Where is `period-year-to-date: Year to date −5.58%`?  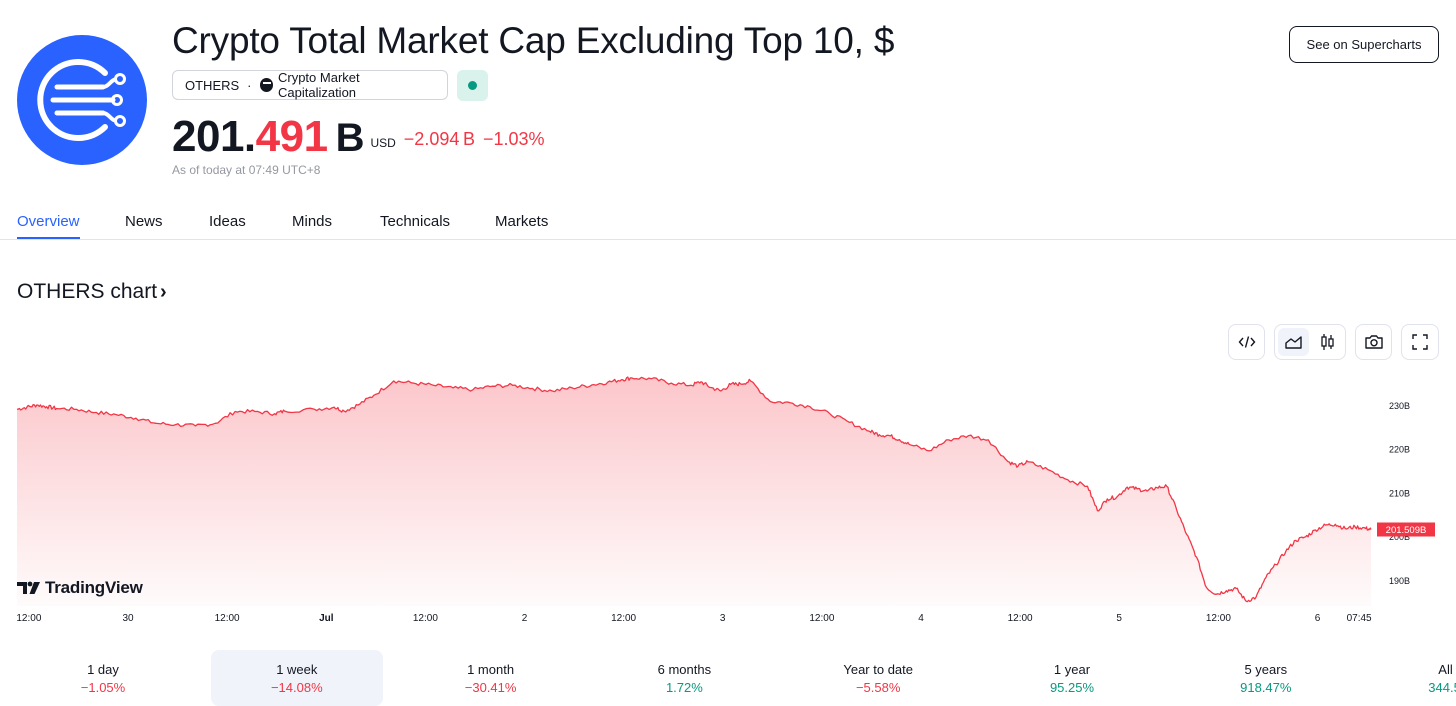 period-year-to-date: Year to date −5.58% is located at coordinates (878, 678).